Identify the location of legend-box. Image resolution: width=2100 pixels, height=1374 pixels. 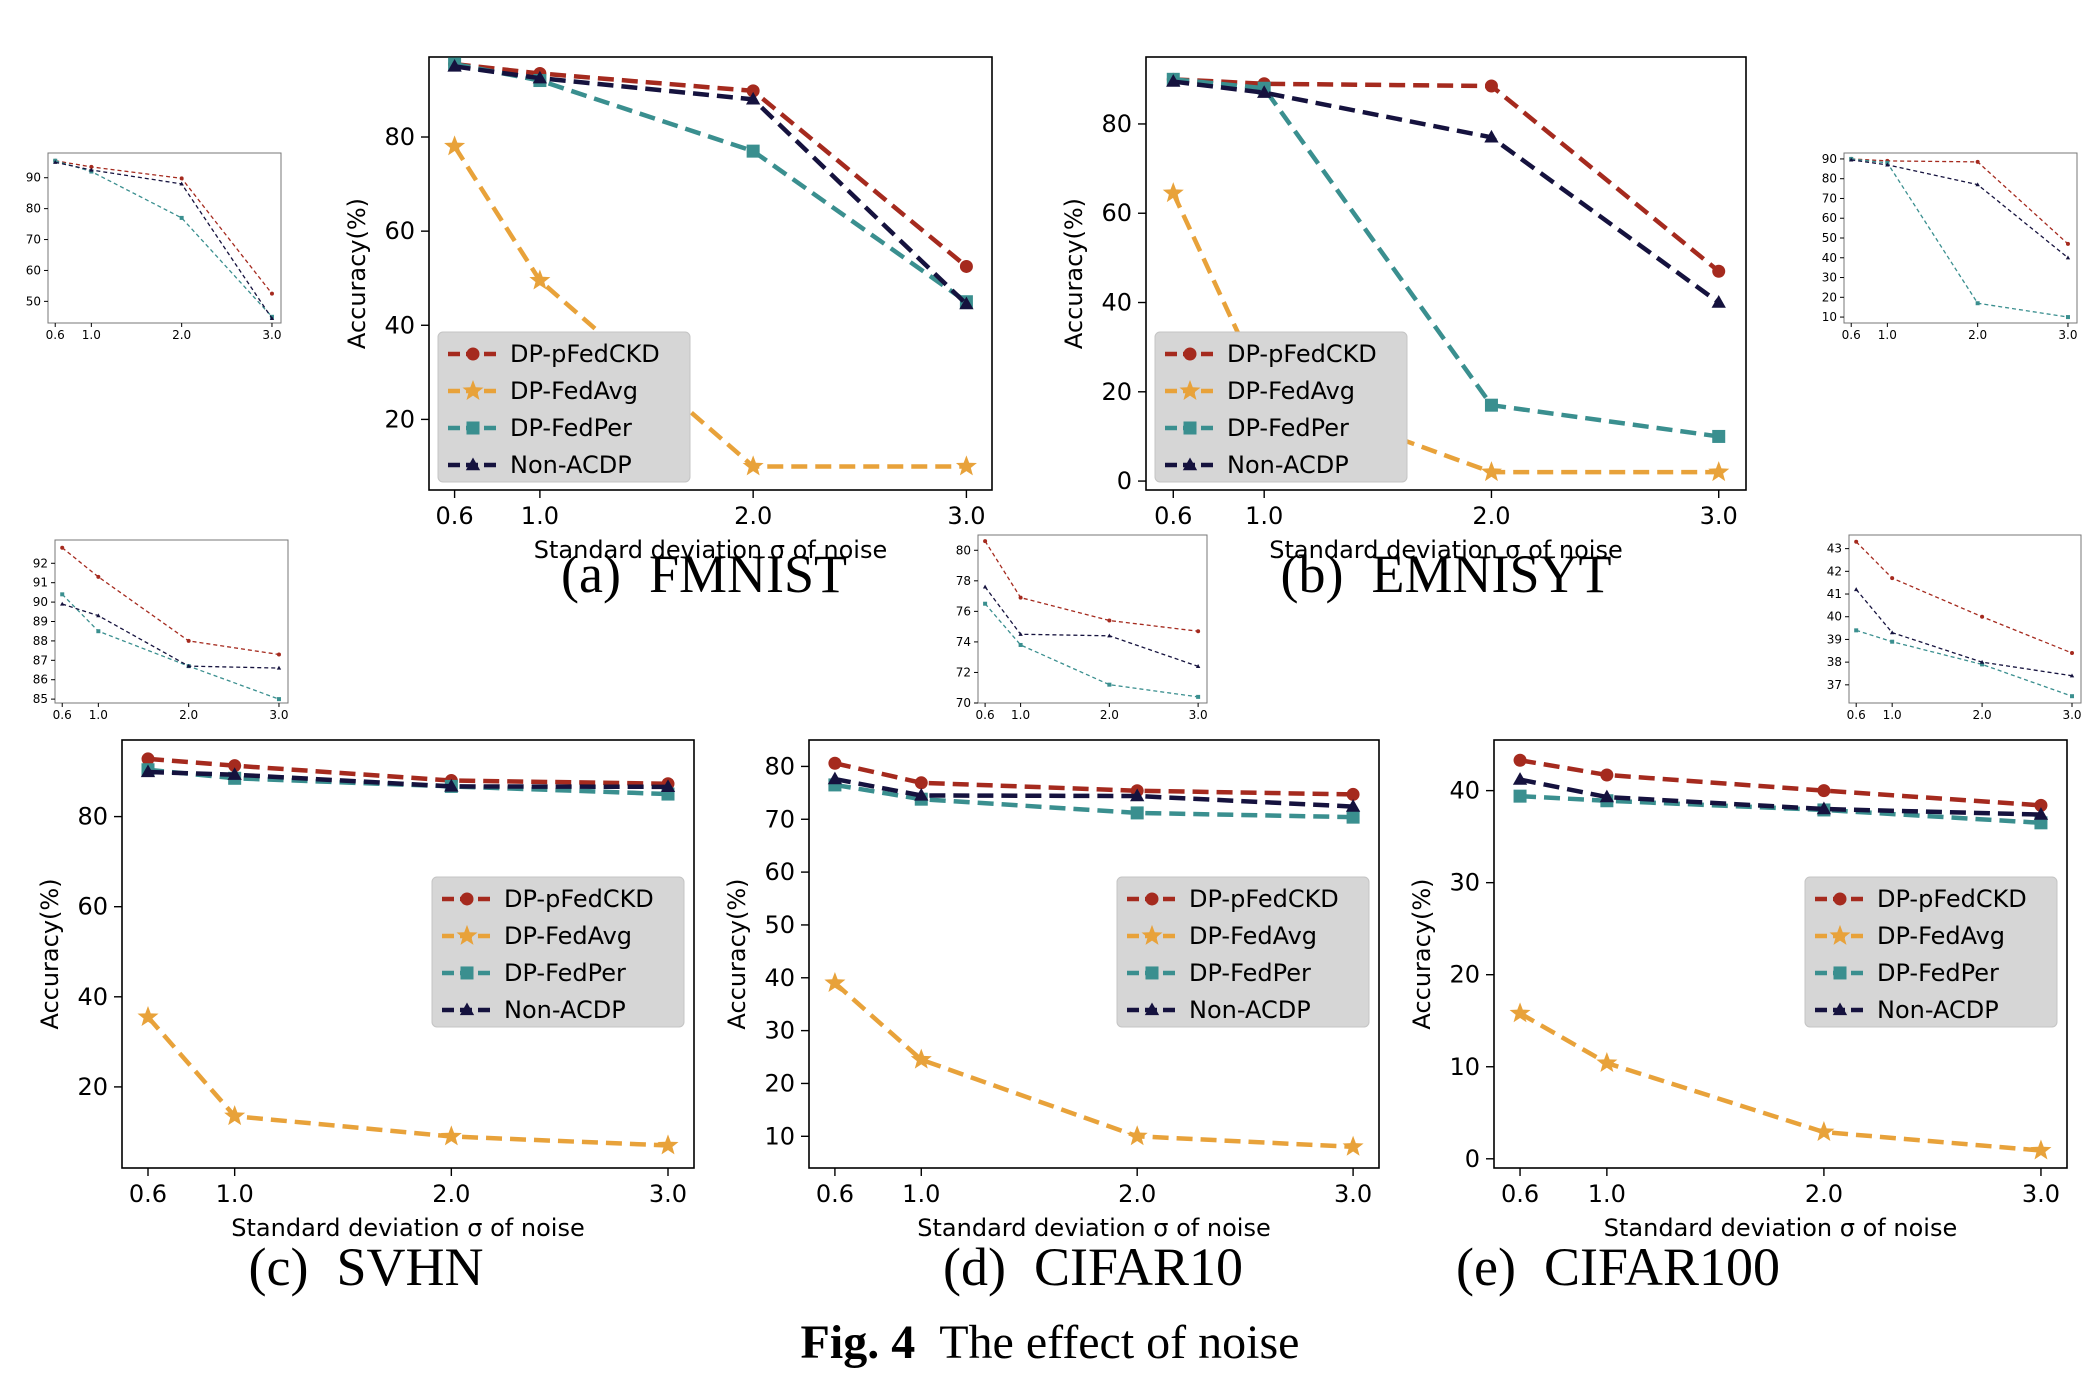
(1243, 952).